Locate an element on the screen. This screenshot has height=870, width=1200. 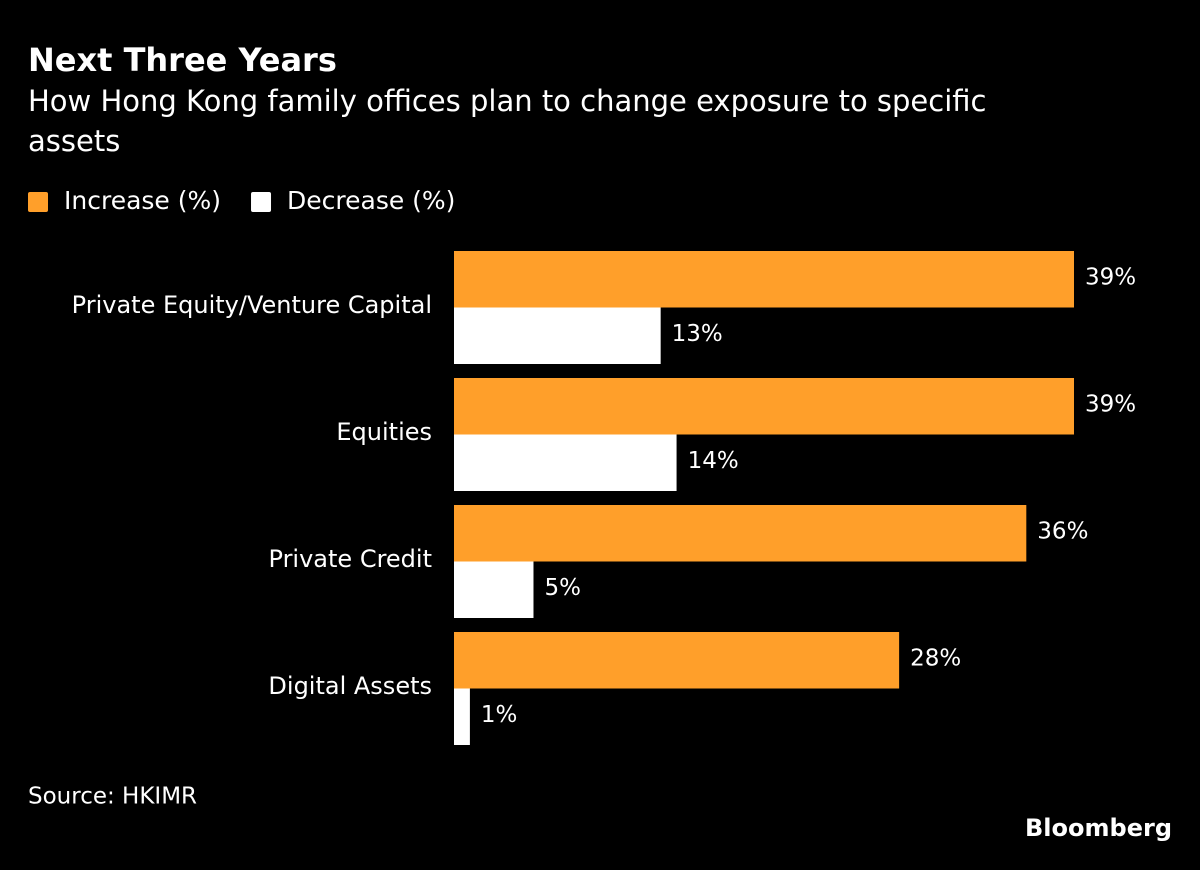
legend-label: Decrease (%) is located at coordinates (371, 200).